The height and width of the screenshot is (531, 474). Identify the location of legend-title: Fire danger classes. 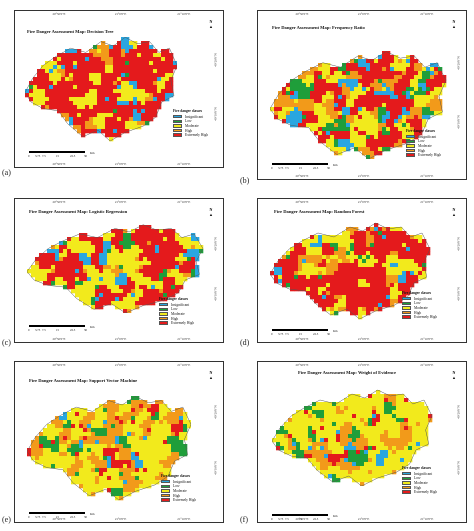
(417, 293).